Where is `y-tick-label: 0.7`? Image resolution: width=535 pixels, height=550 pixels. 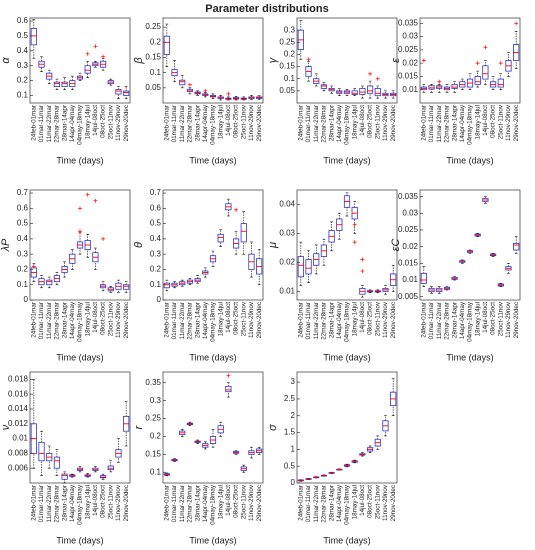
y-tick-label: 0.7 is located at coordinates (156, 192).